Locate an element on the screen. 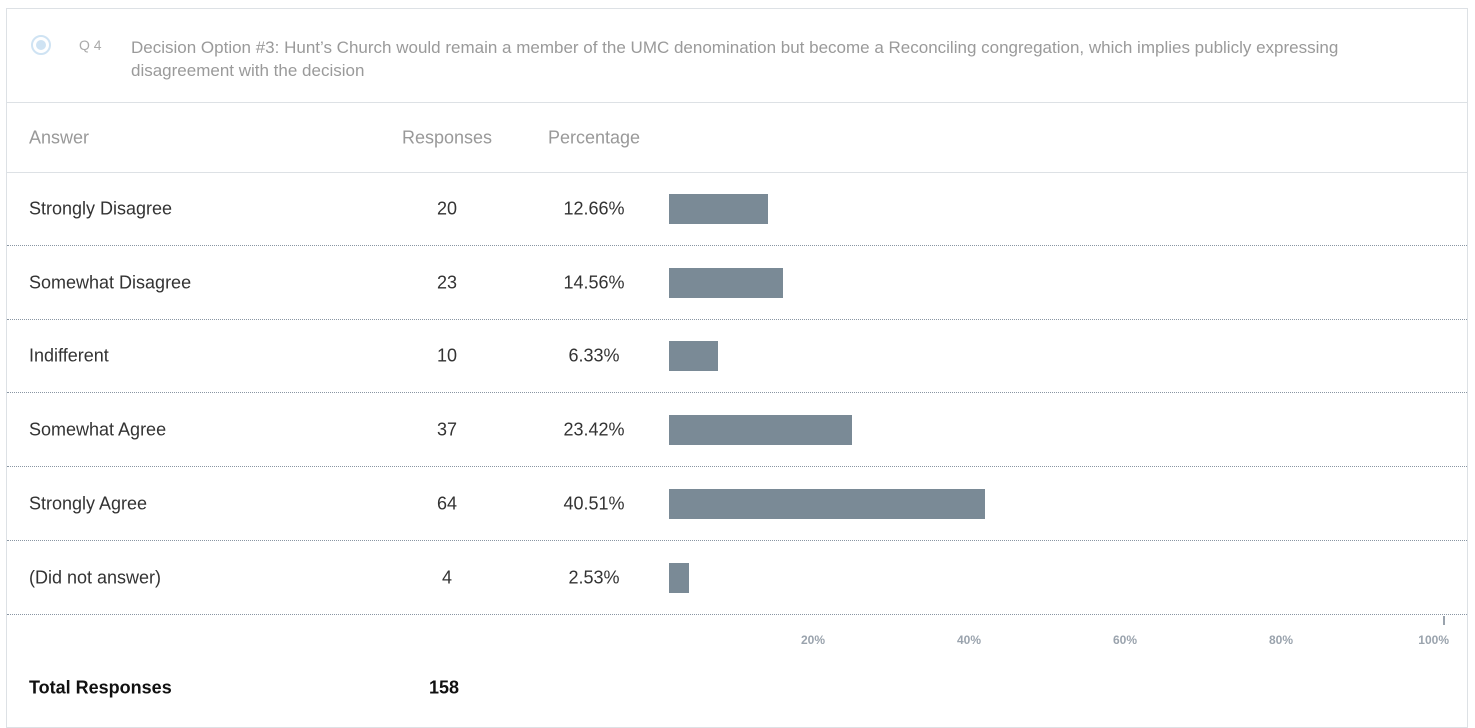 The image size is (1475, 728). responses: 10 is located at coordinates (447, 355).